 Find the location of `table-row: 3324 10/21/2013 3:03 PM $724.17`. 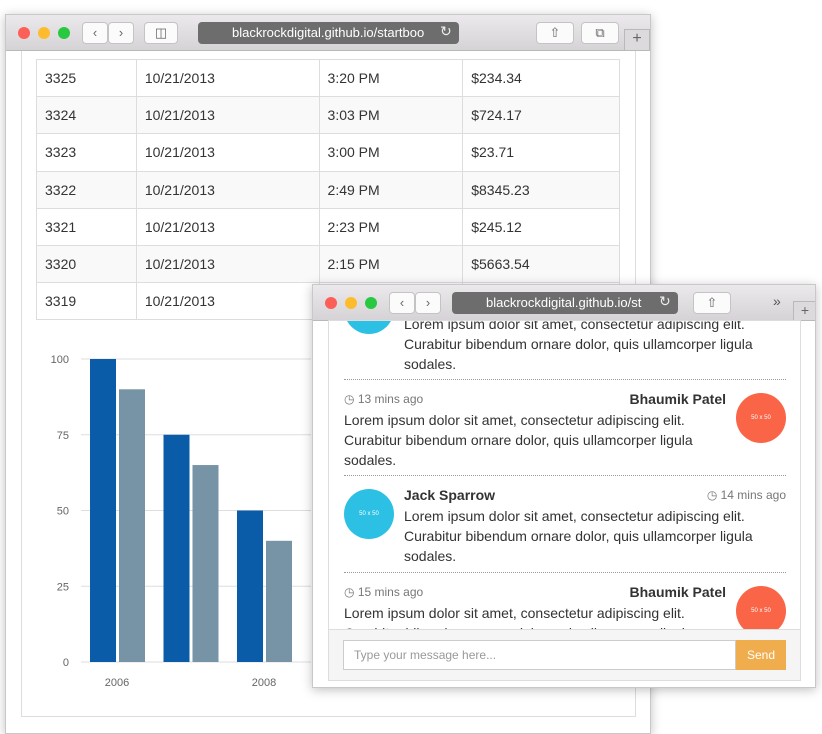

table-row: 3324 10/21/2013 3:03 PM $724.17 is located at coordinates (328, 115).